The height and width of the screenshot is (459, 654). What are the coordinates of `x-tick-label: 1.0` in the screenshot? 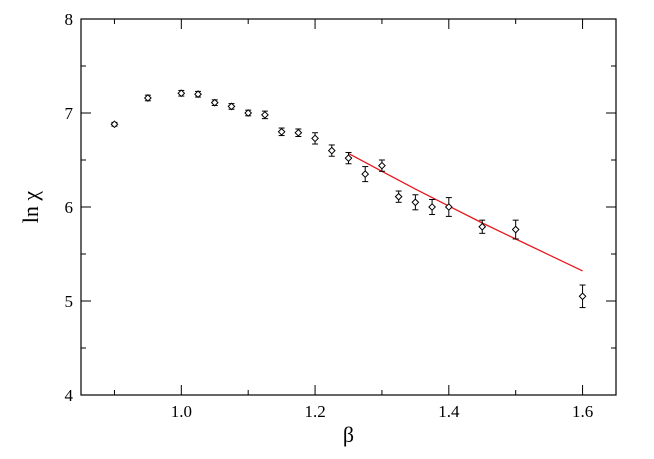 It's located at (181, 411).